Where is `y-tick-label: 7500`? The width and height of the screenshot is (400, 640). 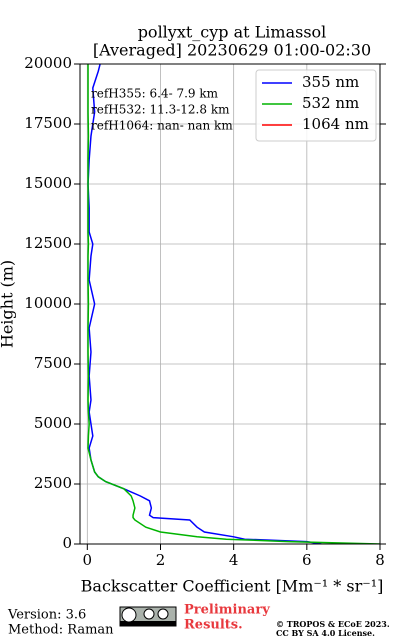 y-tick-label: 7500 is located at coordinates (53, 363).